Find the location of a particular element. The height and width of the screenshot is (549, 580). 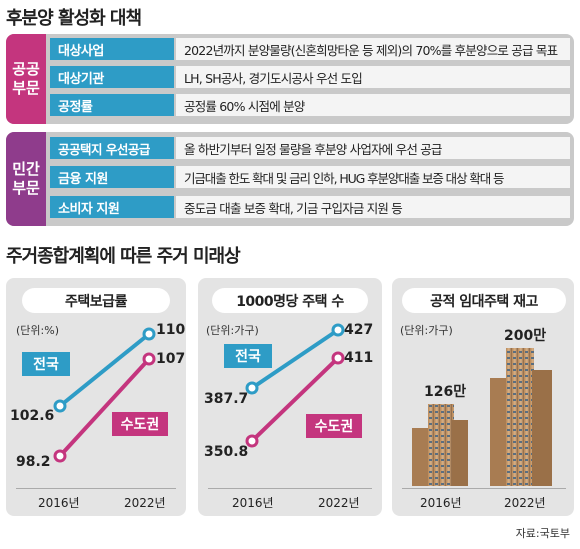

label-capital-2016: 98.2 is located at coordinates (33, 462).